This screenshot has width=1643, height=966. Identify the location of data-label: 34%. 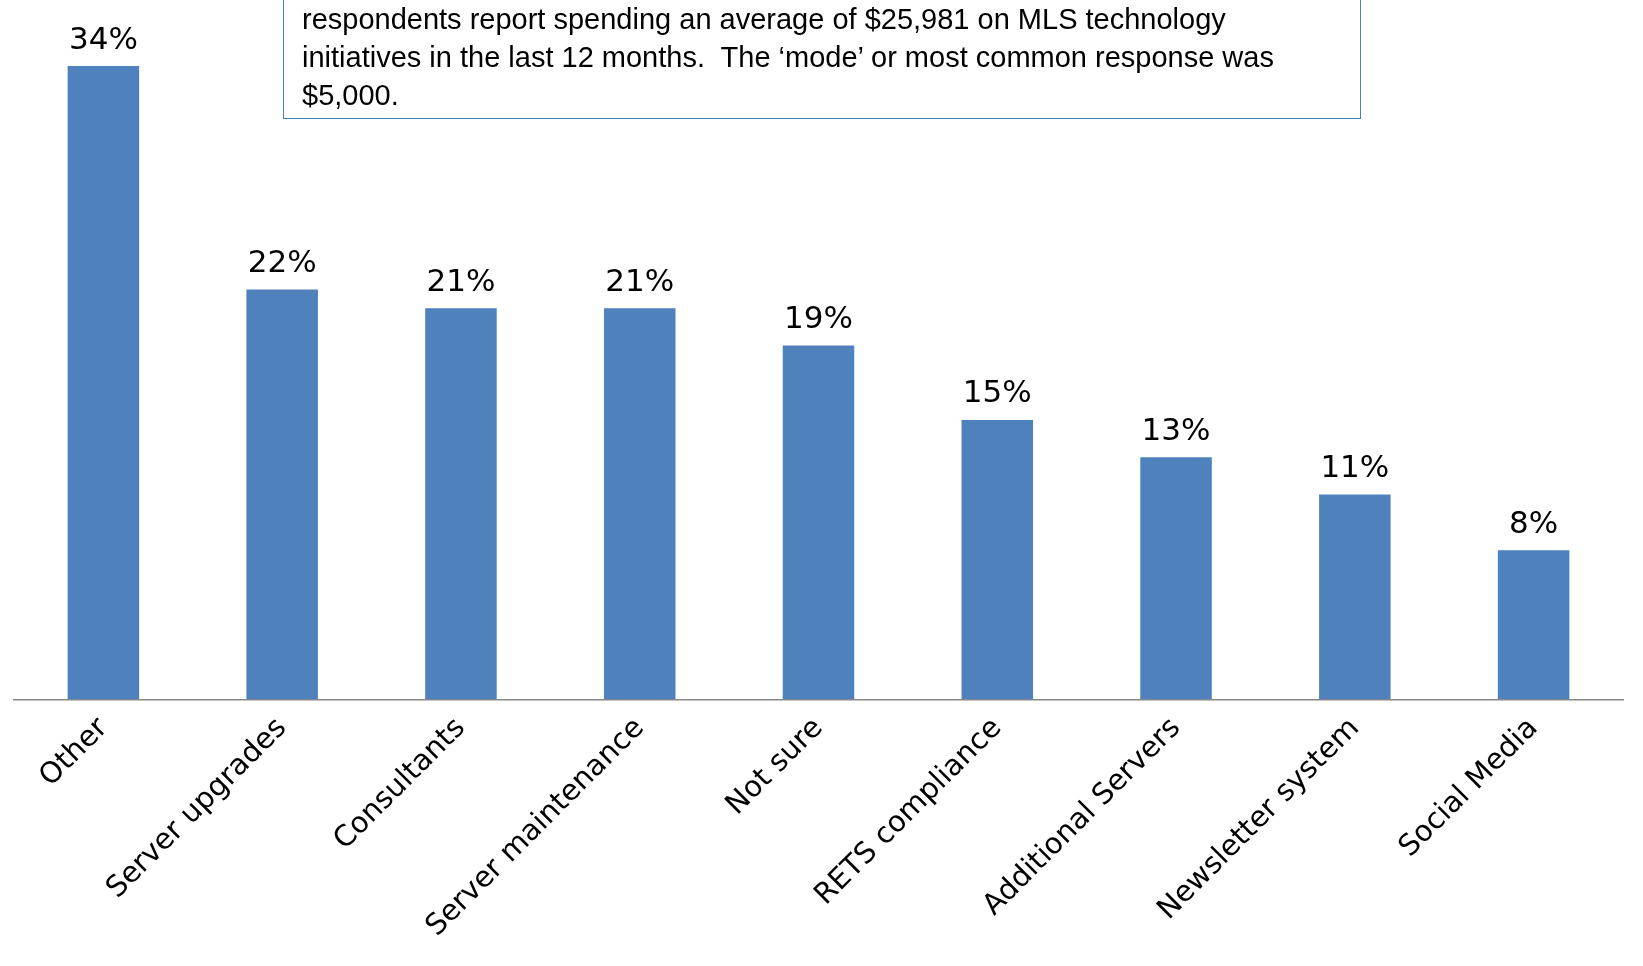
(103, 37).